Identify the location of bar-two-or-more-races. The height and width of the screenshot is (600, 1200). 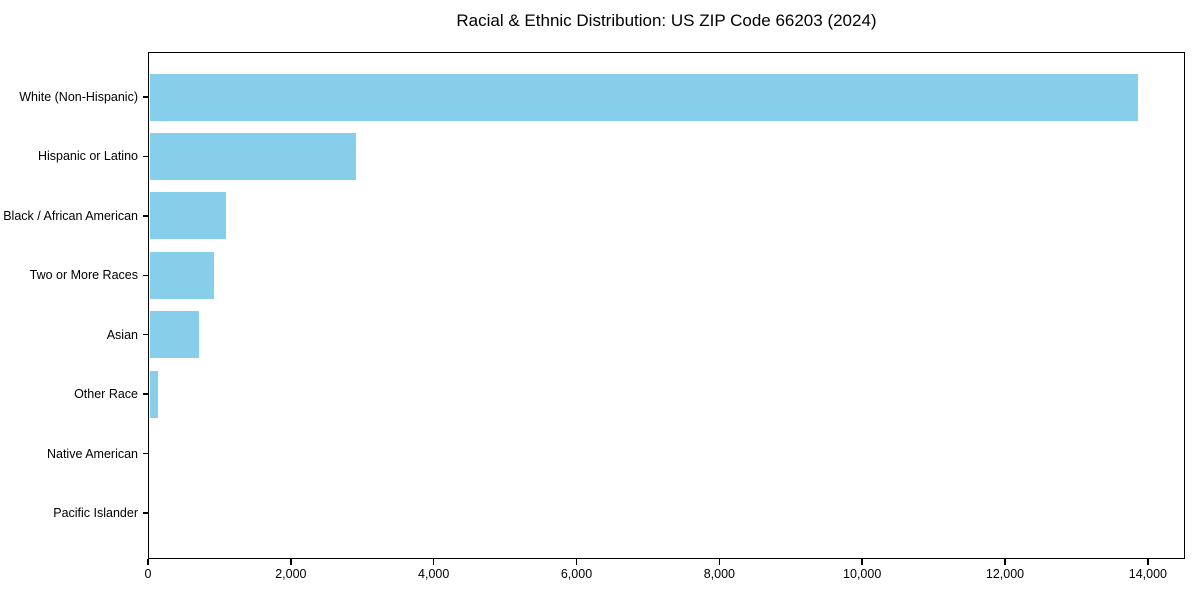
(182, 275).